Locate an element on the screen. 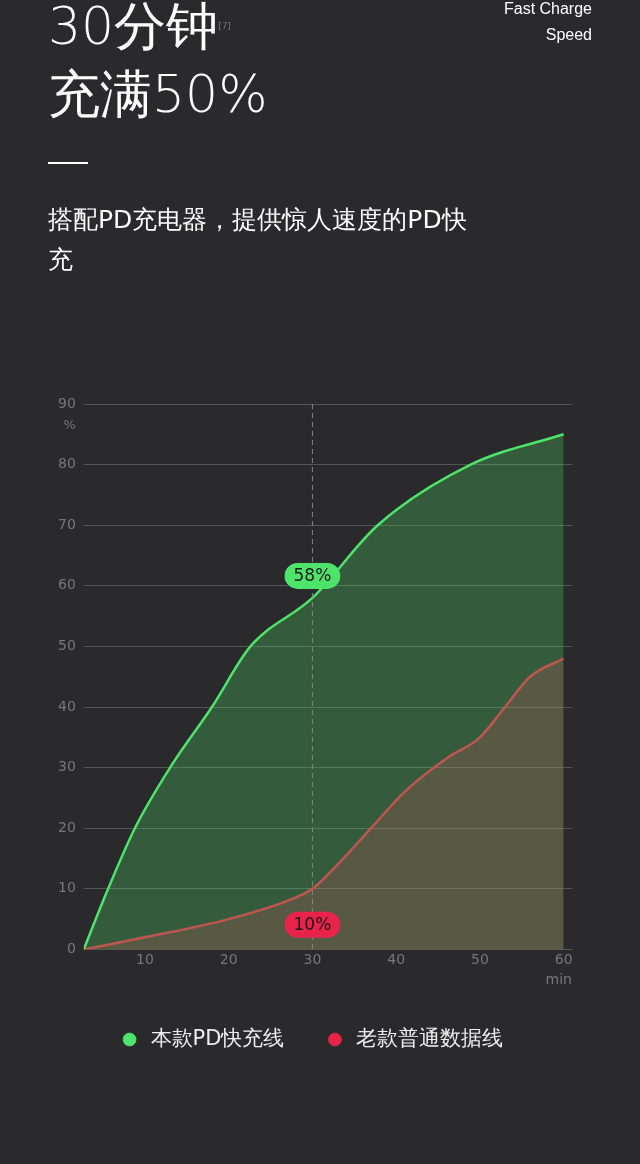 Image resolution: width=640 pixels, height=1164 pixels. x-tick-label: 50 is located at coordinates (479, 959).